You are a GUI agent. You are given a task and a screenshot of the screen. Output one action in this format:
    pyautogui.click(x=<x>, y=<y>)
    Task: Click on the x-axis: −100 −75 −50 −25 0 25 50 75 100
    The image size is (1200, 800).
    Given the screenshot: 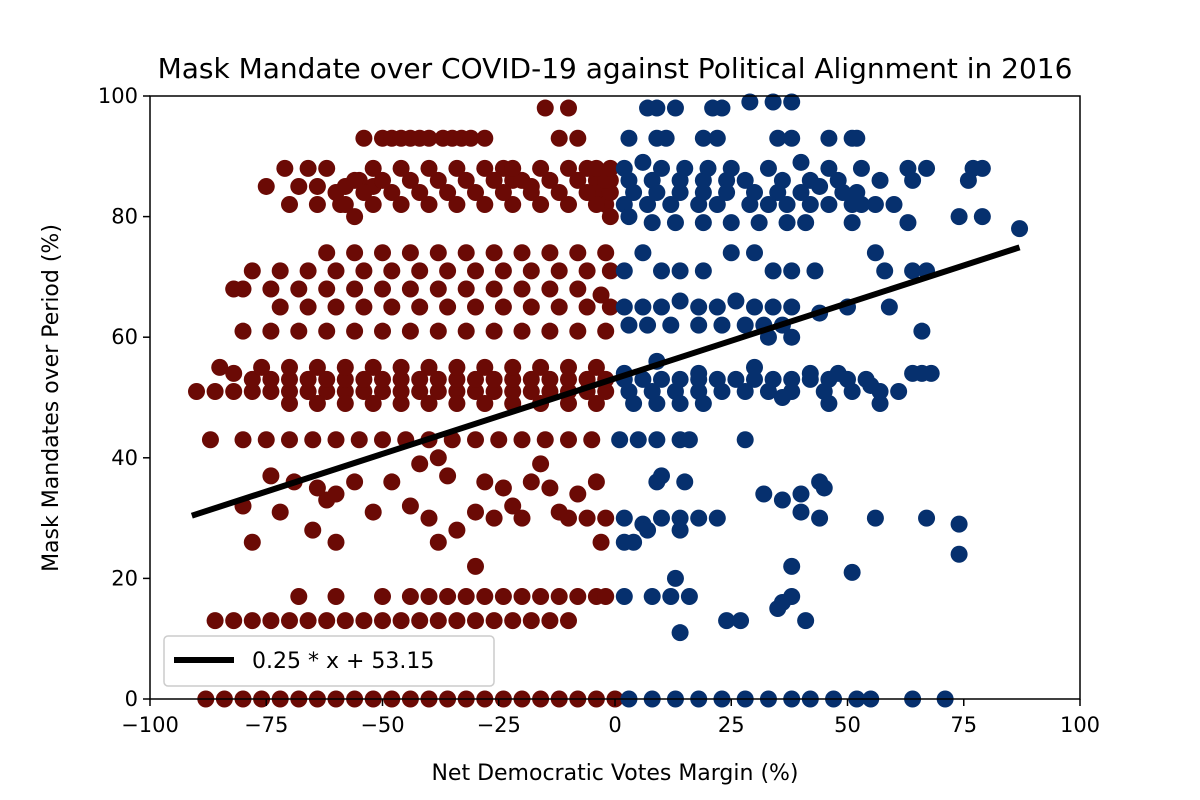 What is the action you would take?
    pyautogui.click(x=610, y=718)
    